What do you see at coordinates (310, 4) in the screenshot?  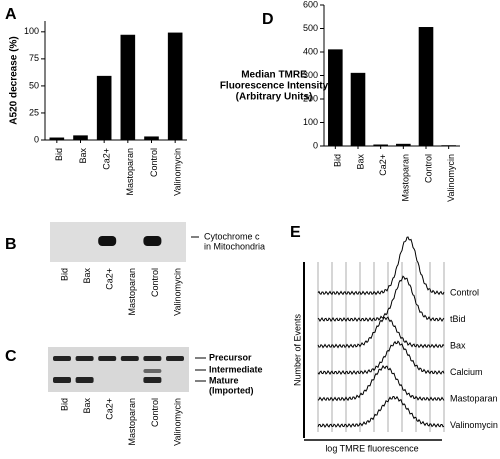 I see `y-tick-label: 600` at bounding box center [310, 4].